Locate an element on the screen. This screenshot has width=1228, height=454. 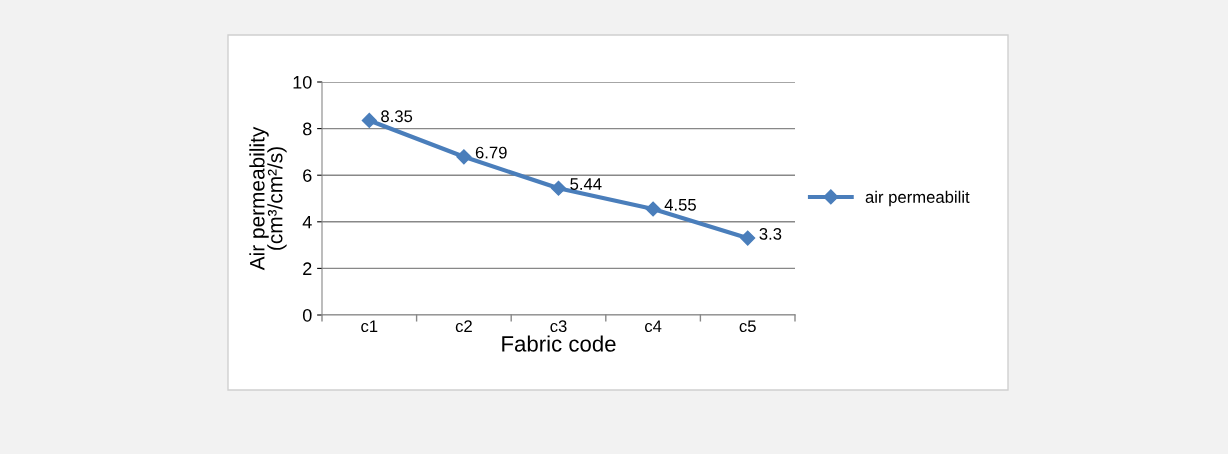
data-label: 3.3 is located at coordinates (770, 234).